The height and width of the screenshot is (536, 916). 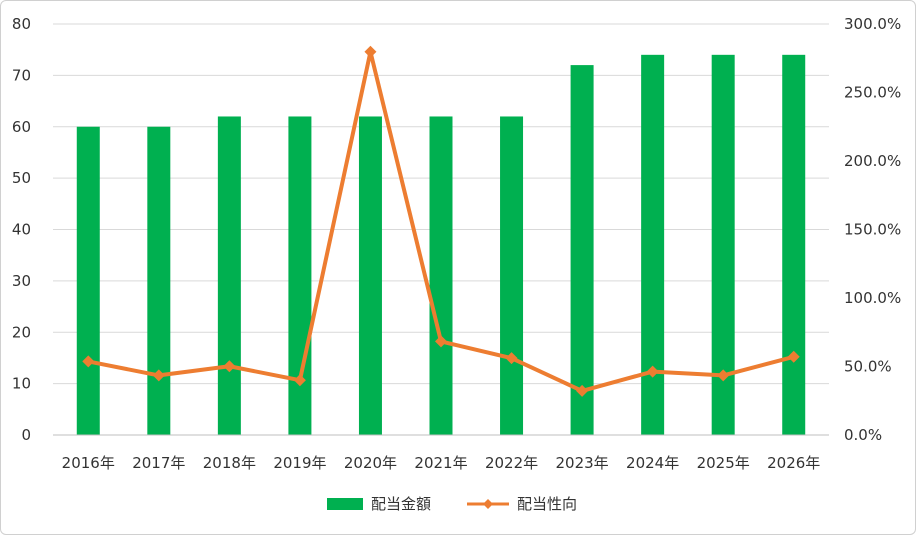 What do you see at coordinates (21, 332) in the screenshot?
I see `y-left-tick-label: 20` at bounding box center [21, 332].